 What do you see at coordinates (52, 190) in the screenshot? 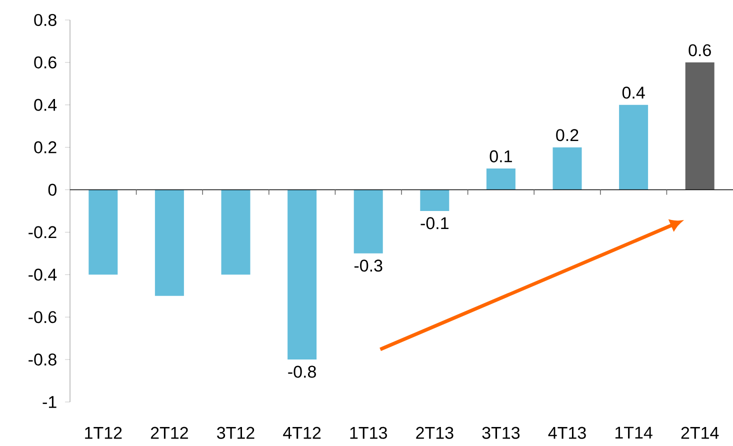
I see `y-tick-label: 0` at bounding box center [52, 190].